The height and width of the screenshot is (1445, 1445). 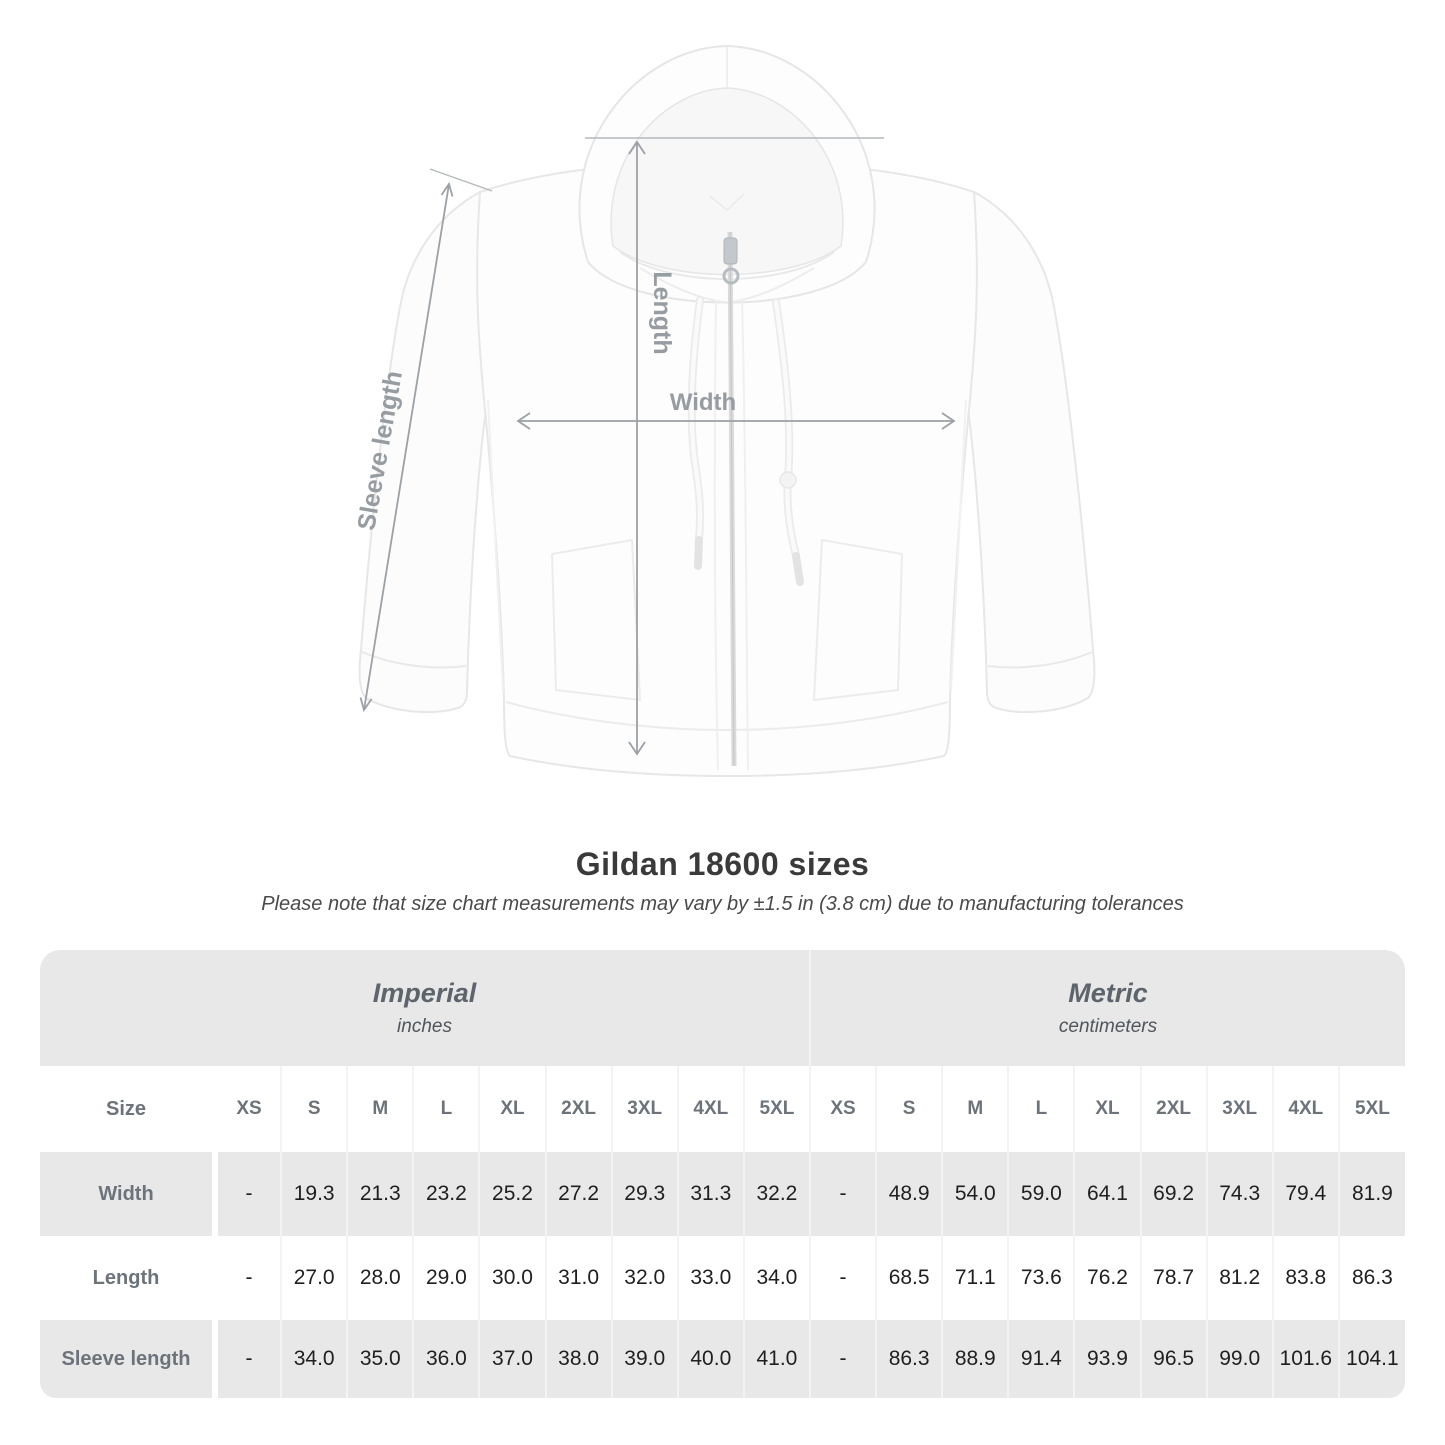 What do you see at coordinates (786, 429) in the screenshot?
I see `right-drawstring-highlight` at bounding box center [786, 429].